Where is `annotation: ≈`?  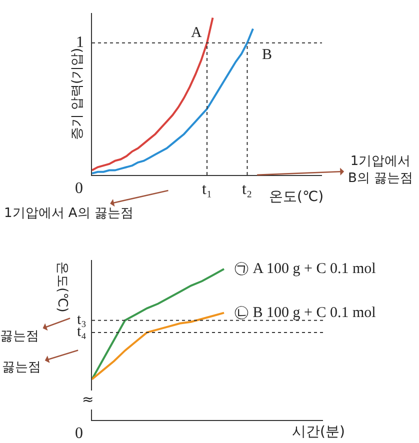
annotation: ≈ is located at coordinates (88, 400).